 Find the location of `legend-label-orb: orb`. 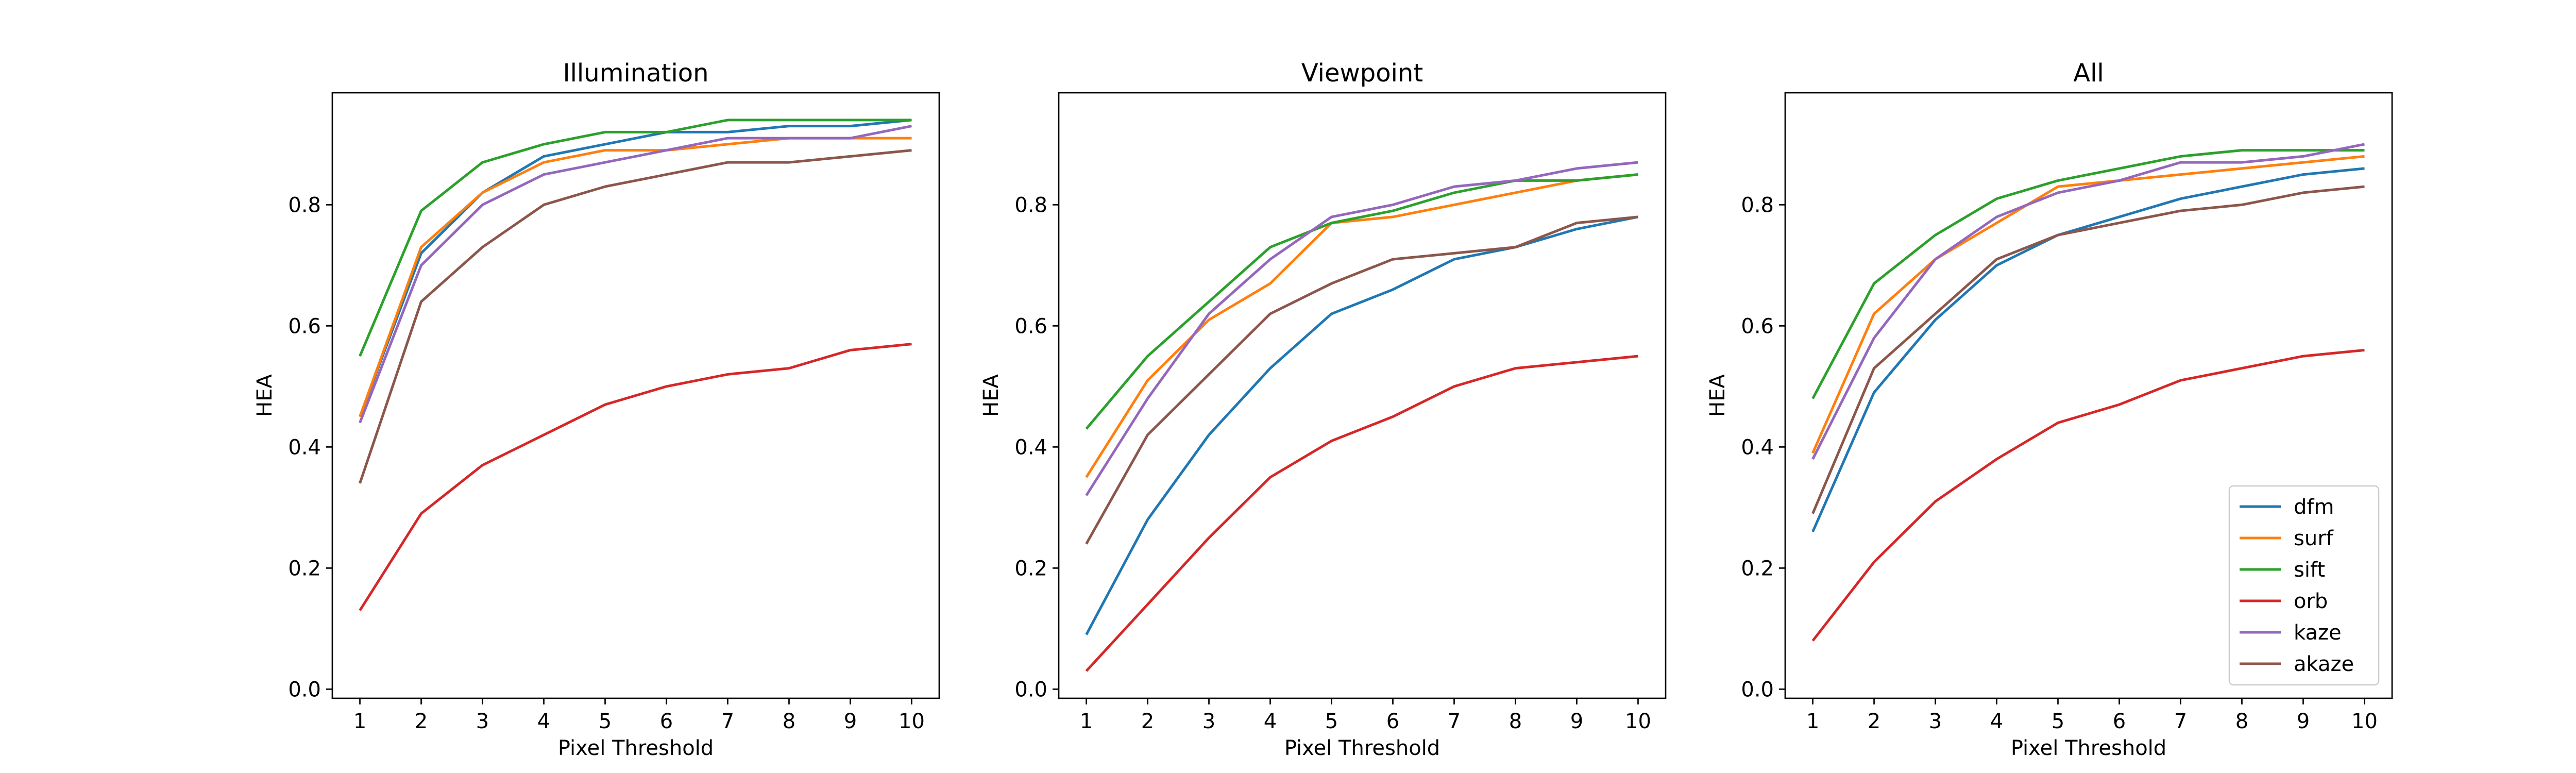

legend-label-orb: orb is located at coordinates (2311, 601).